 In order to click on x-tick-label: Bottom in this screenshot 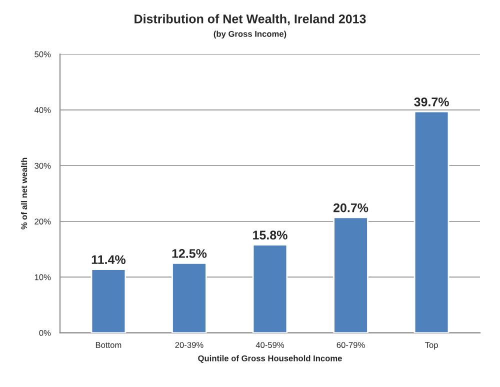, I will do `click(109, 345)`.